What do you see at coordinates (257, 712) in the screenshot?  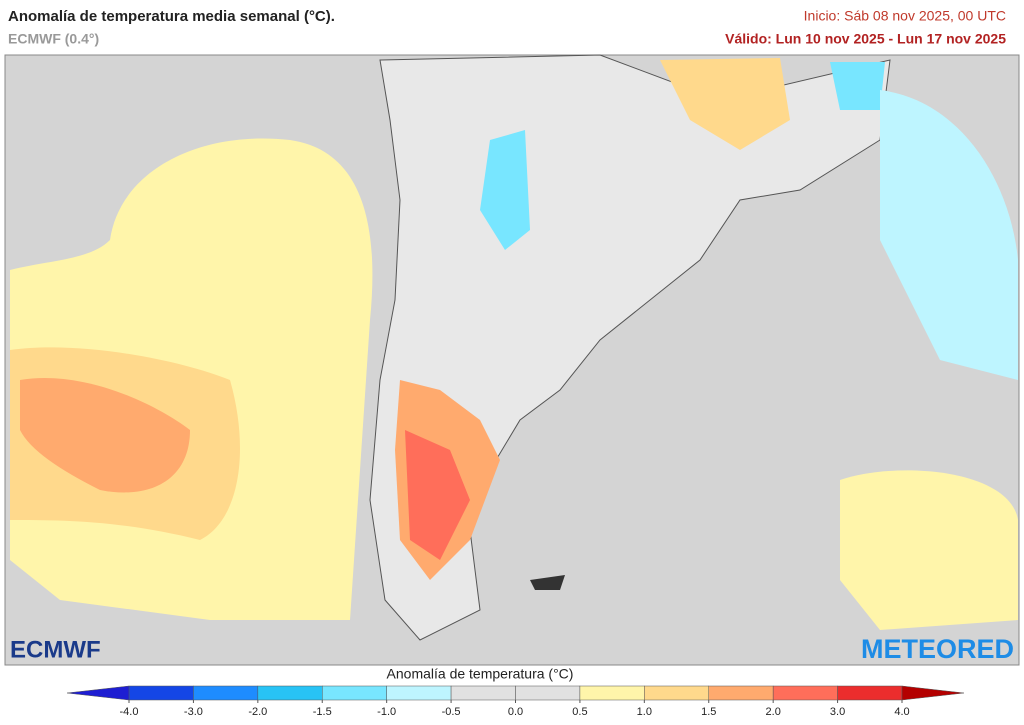 I see `colorbar-tick-label: -2.0` at bounding box center [257, 712].